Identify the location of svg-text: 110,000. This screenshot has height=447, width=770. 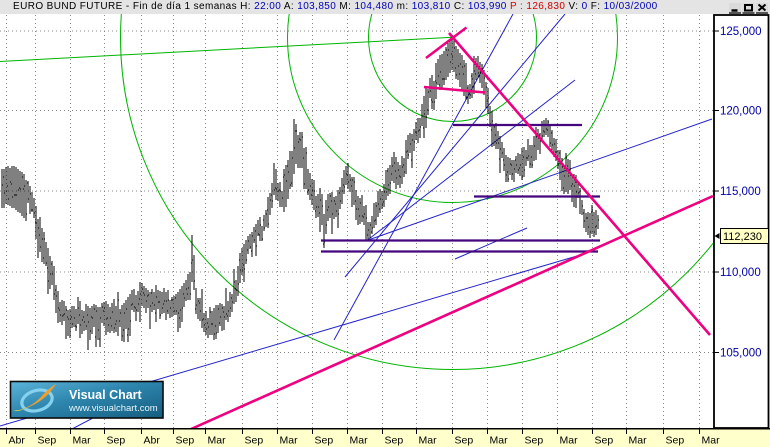
(740, 273).